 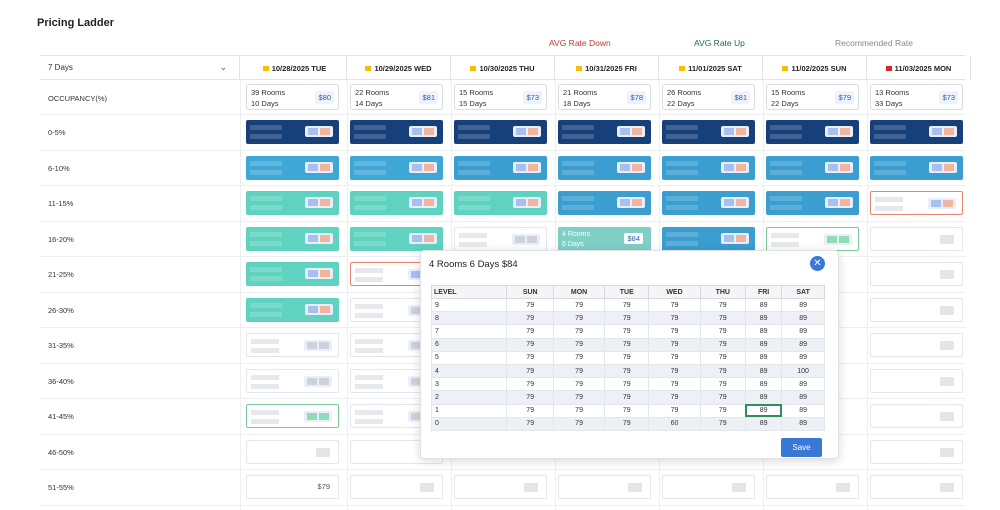 I want to click on occupancy-summary: 21 Rooms 18 Days $78, so click(x=604, y=97).